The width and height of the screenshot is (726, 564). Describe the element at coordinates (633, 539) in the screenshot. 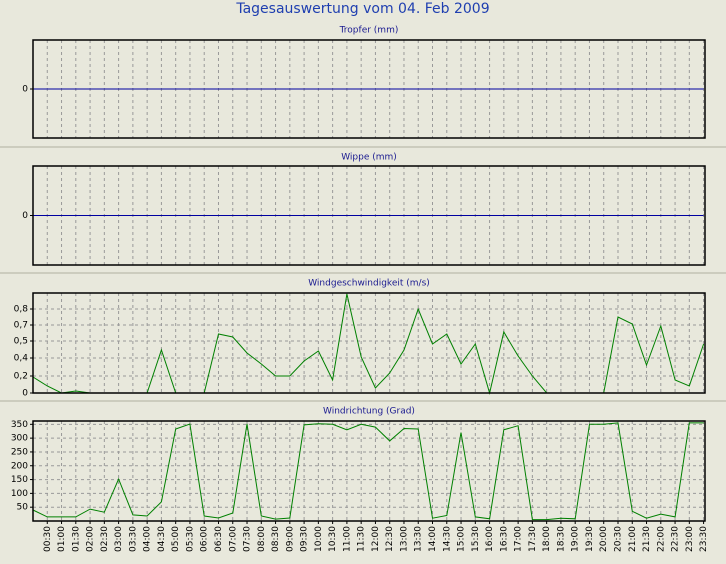

I see `x-tick-label: 21:00` at that location.